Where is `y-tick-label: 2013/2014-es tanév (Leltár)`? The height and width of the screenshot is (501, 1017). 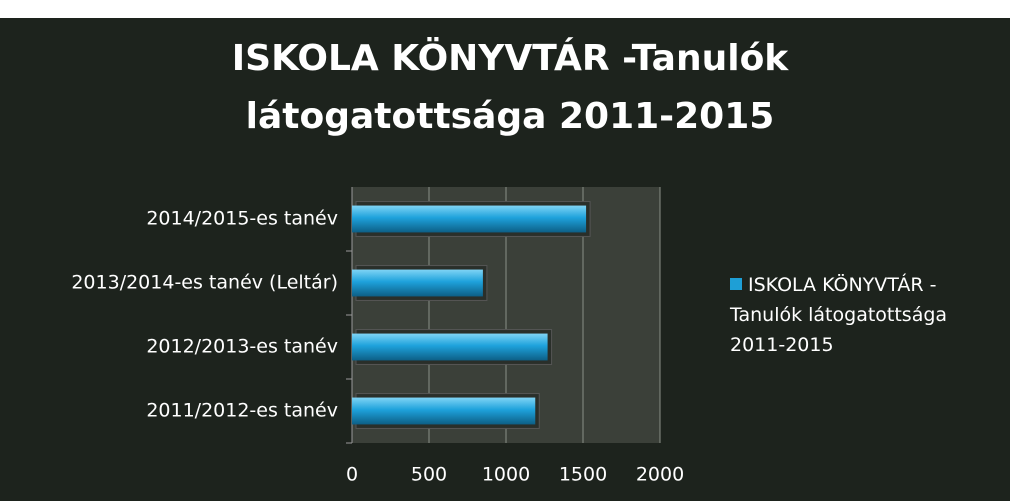 y-tick-label: 2013/2014-es tanév (Leltár) is located at coordinates (204, 283).